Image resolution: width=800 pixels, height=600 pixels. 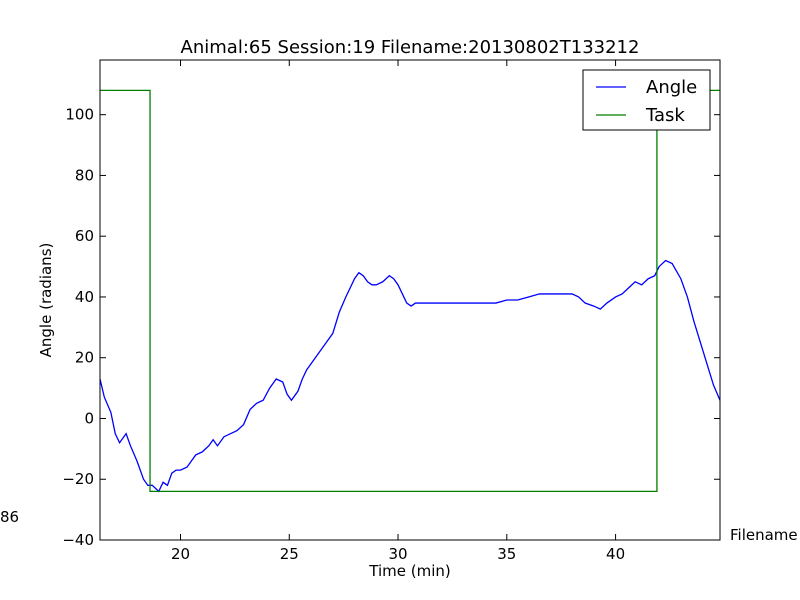 I want to click on y-tick-label: −40, so click(x=78, y=540).